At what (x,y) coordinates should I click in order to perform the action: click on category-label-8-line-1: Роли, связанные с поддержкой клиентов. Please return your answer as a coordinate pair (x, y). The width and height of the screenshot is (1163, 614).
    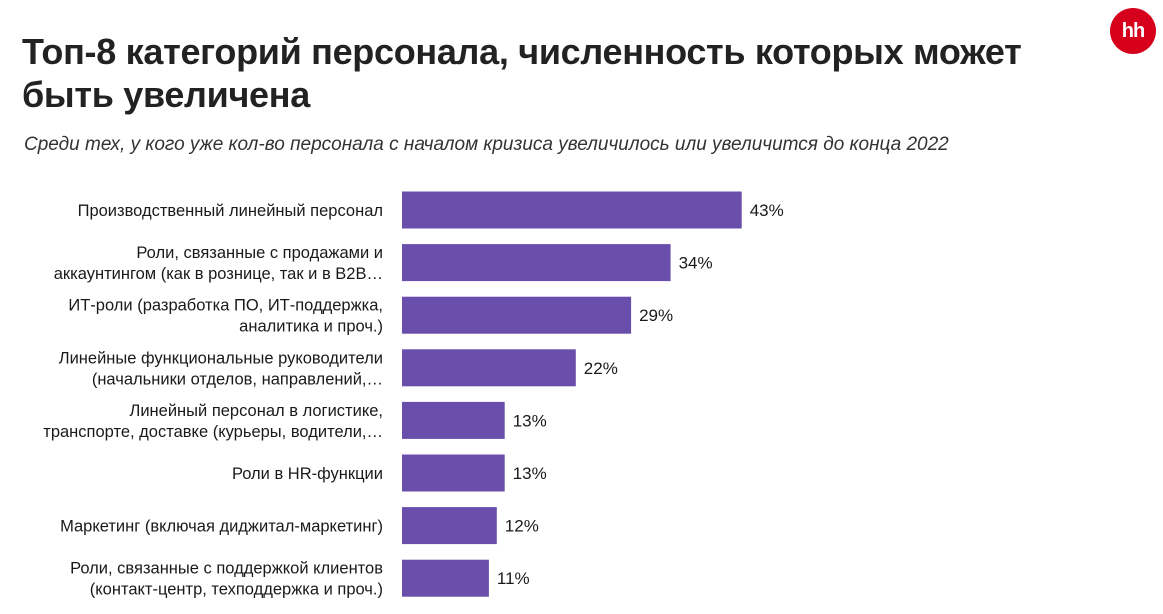
    Looking at the image, I should click on (226, 569).